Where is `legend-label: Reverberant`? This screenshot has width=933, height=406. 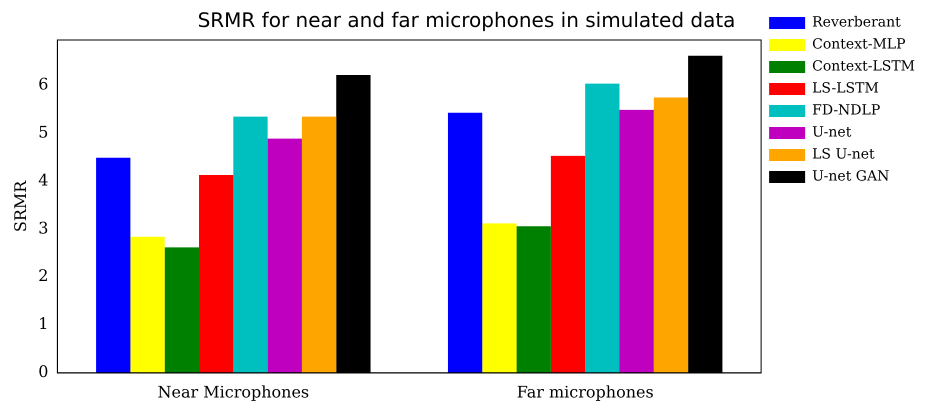 legend-label: Reverberant is located at coordinates (857, 22).